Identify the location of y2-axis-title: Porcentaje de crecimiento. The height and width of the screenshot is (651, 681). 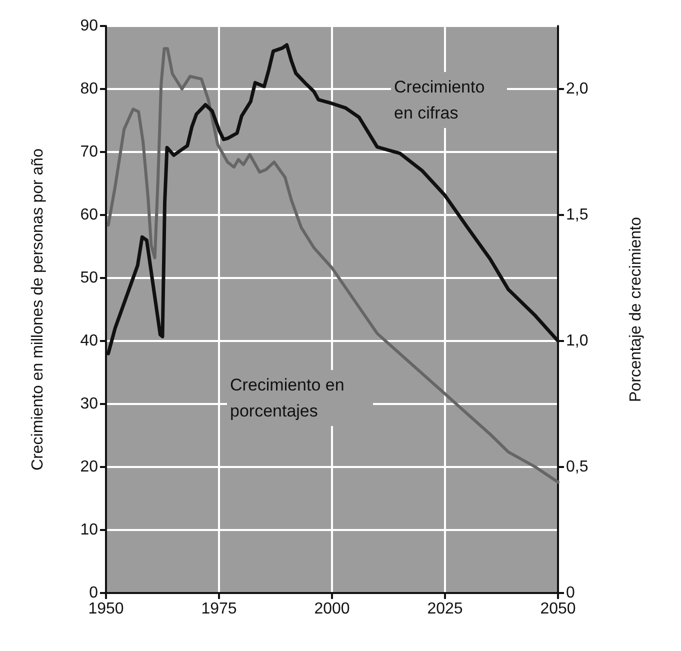
(636, 309).